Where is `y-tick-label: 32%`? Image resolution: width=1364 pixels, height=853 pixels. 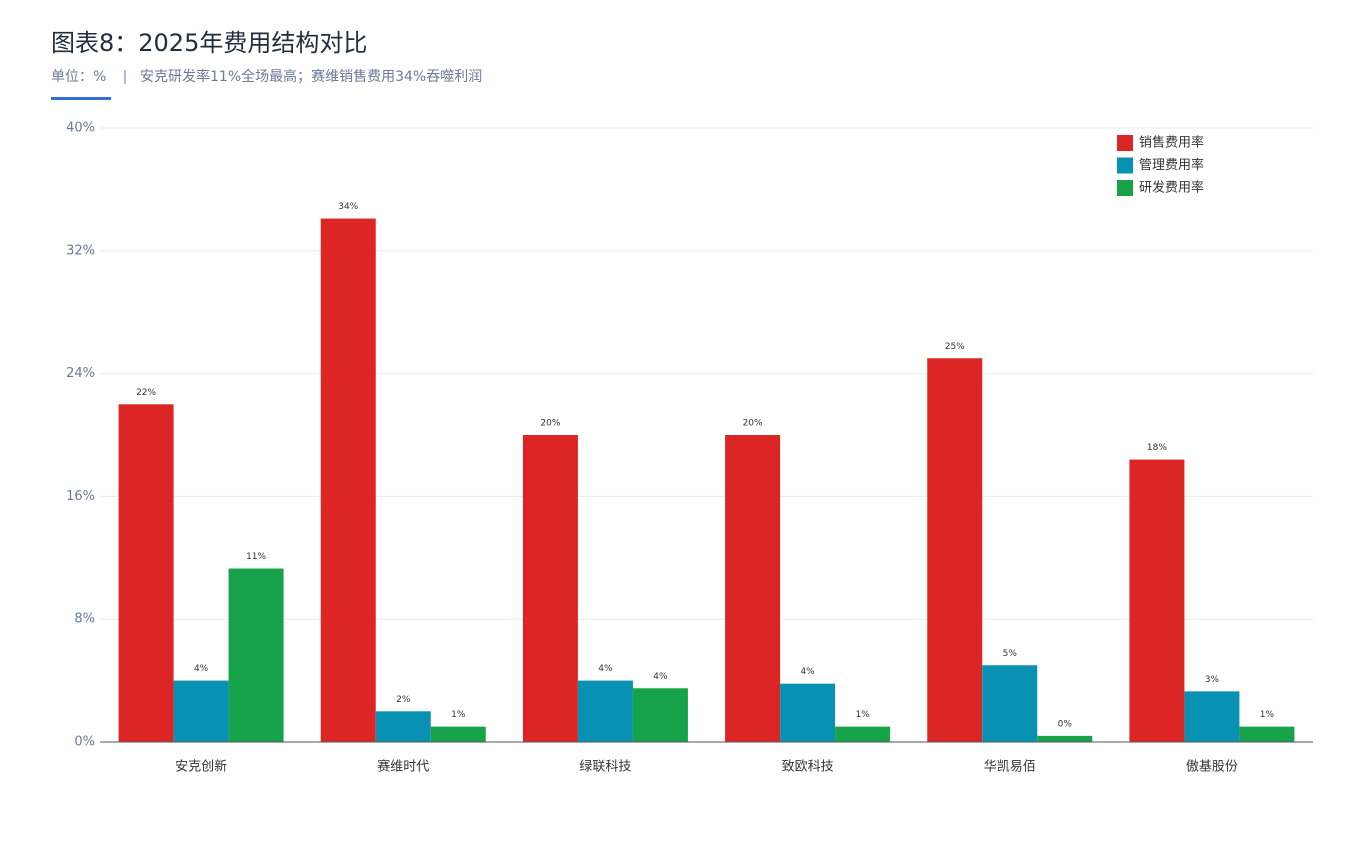
y-tick-label: 32% is located at coordinates (80, 250).